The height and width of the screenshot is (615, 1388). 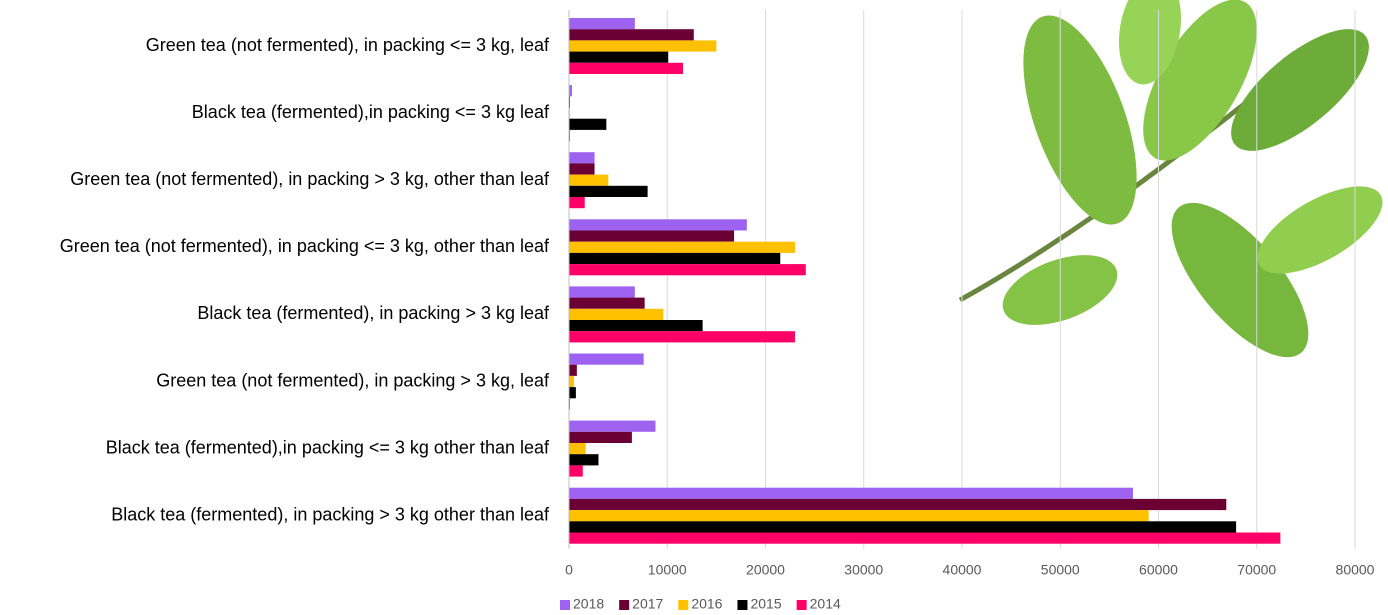 What do you see at coordinates (667, 570) in the screenshot?
I see `x-tick-label: 10000` at bounding box center [667, 570].